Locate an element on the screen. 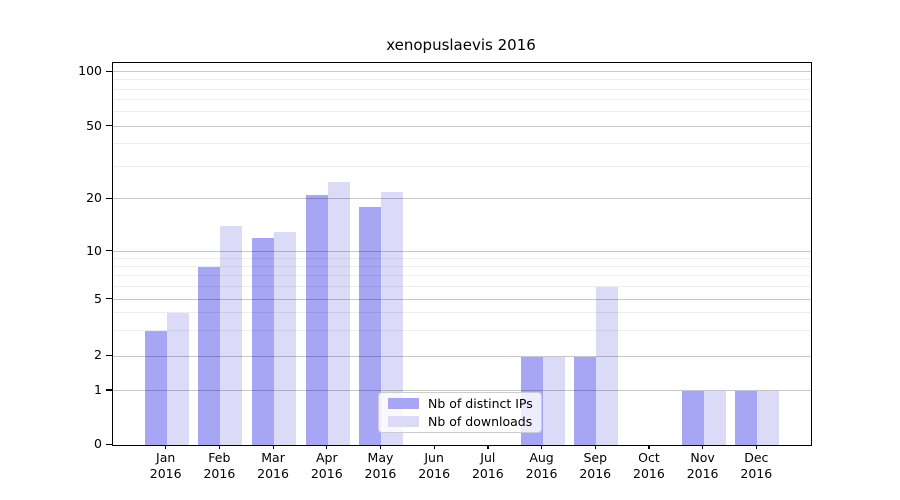  x-tick-label-jul: Jul 2016 is located at coordinates (488, 466).